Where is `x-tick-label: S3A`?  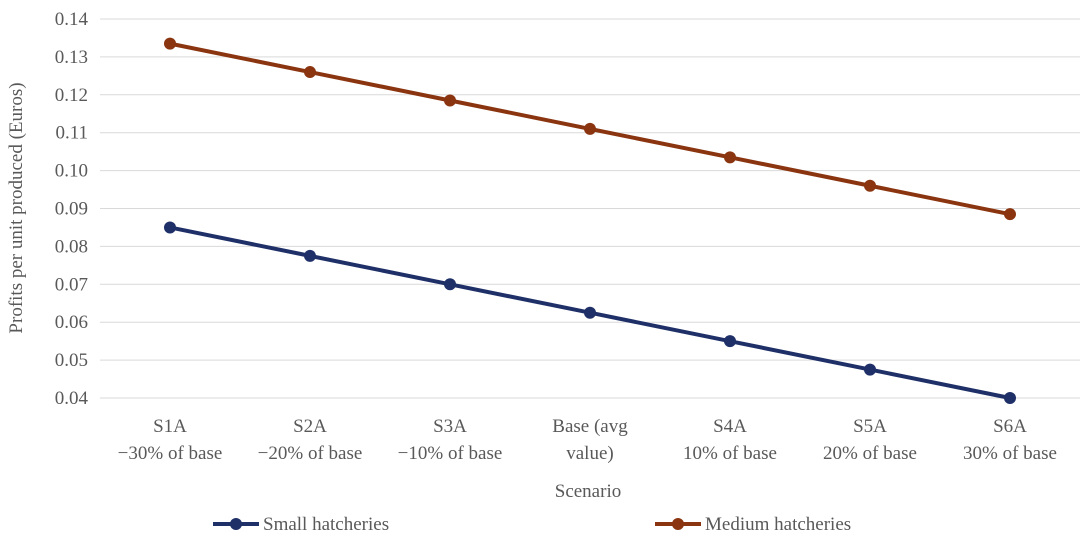
x-tick-label: S3A is located at coordinates (450, 426).